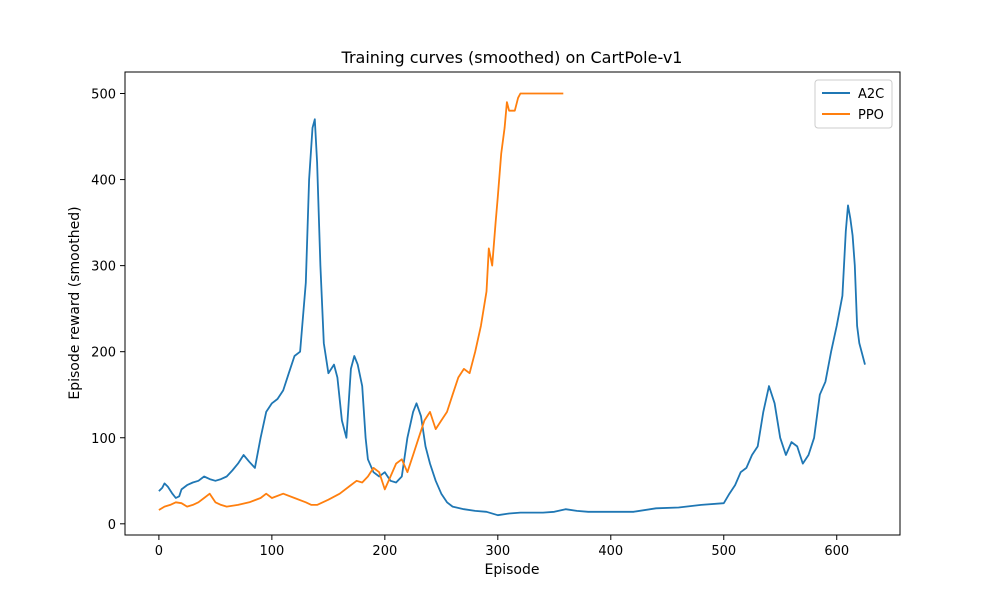 This screenshot has width=1000, height=600. I want to click on x-tick-label: 600, so click(836, 551).